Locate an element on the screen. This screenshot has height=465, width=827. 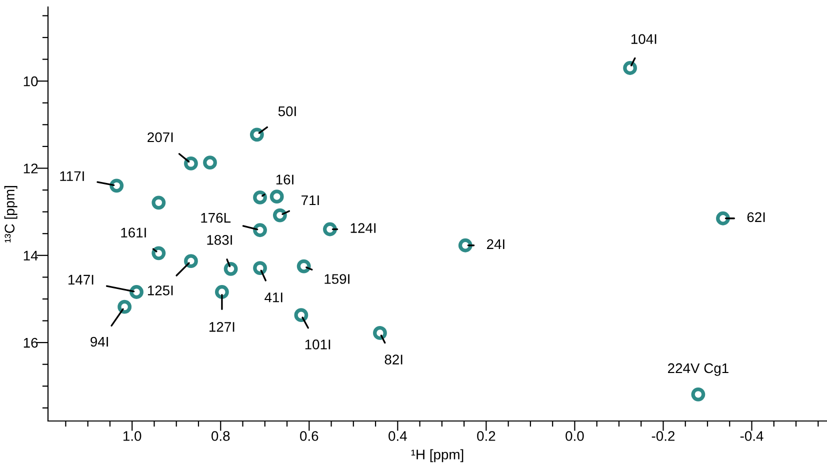
x-tick-label: 0.6 is located at coordinates (309, 436).